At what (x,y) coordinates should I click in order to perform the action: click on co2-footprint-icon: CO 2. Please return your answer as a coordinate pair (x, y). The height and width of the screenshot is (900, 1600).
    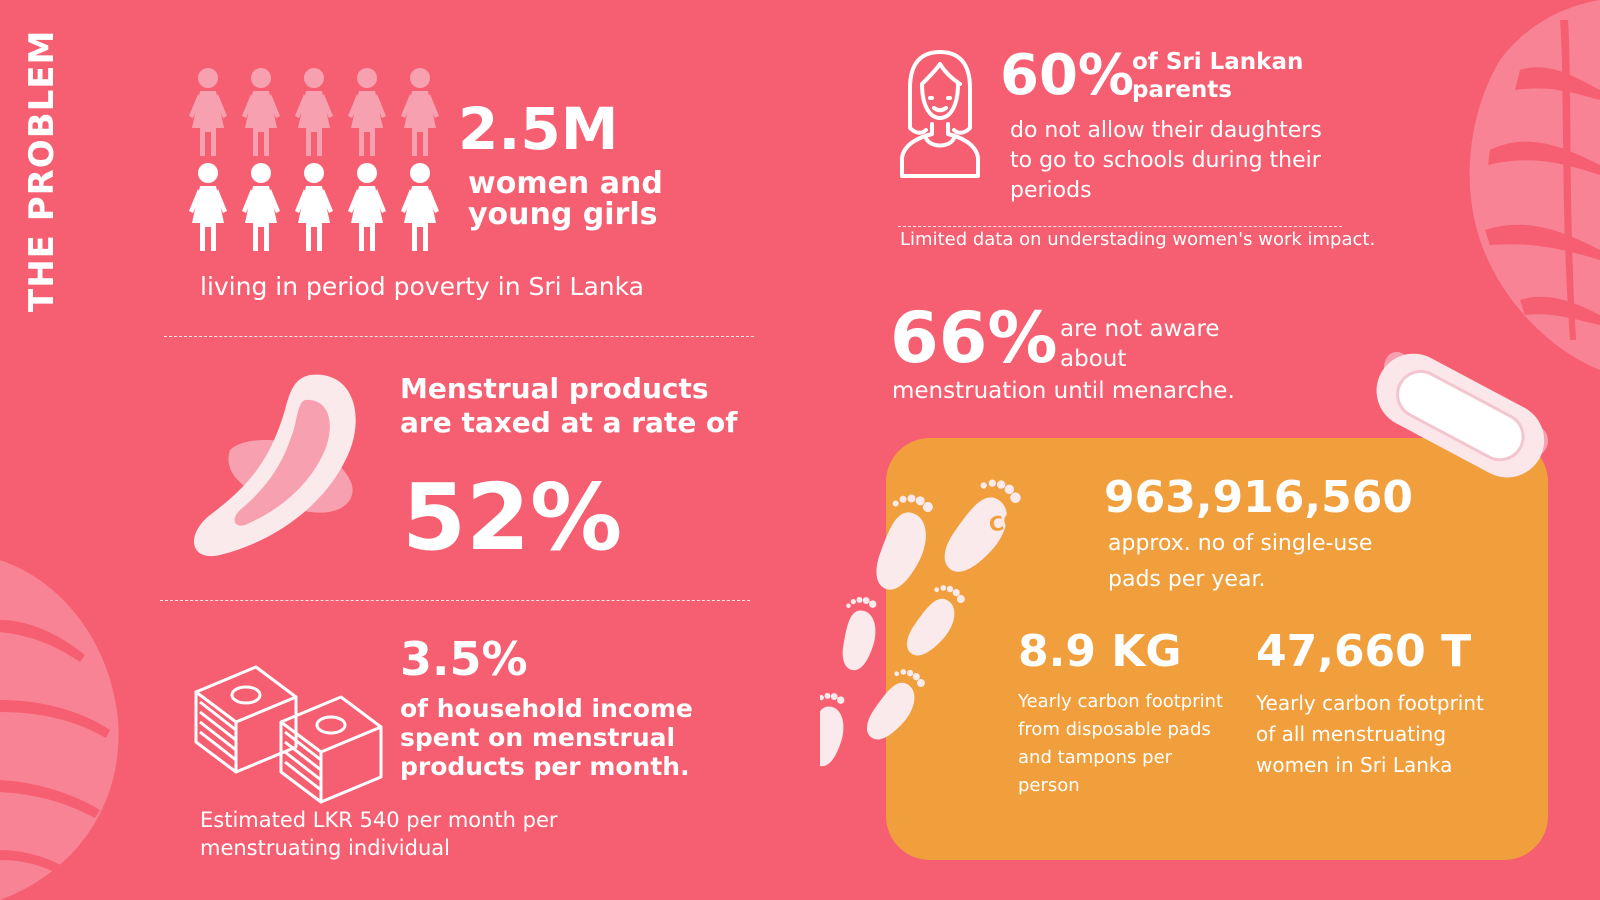
    Looking at the image, I should click on (923, 619).